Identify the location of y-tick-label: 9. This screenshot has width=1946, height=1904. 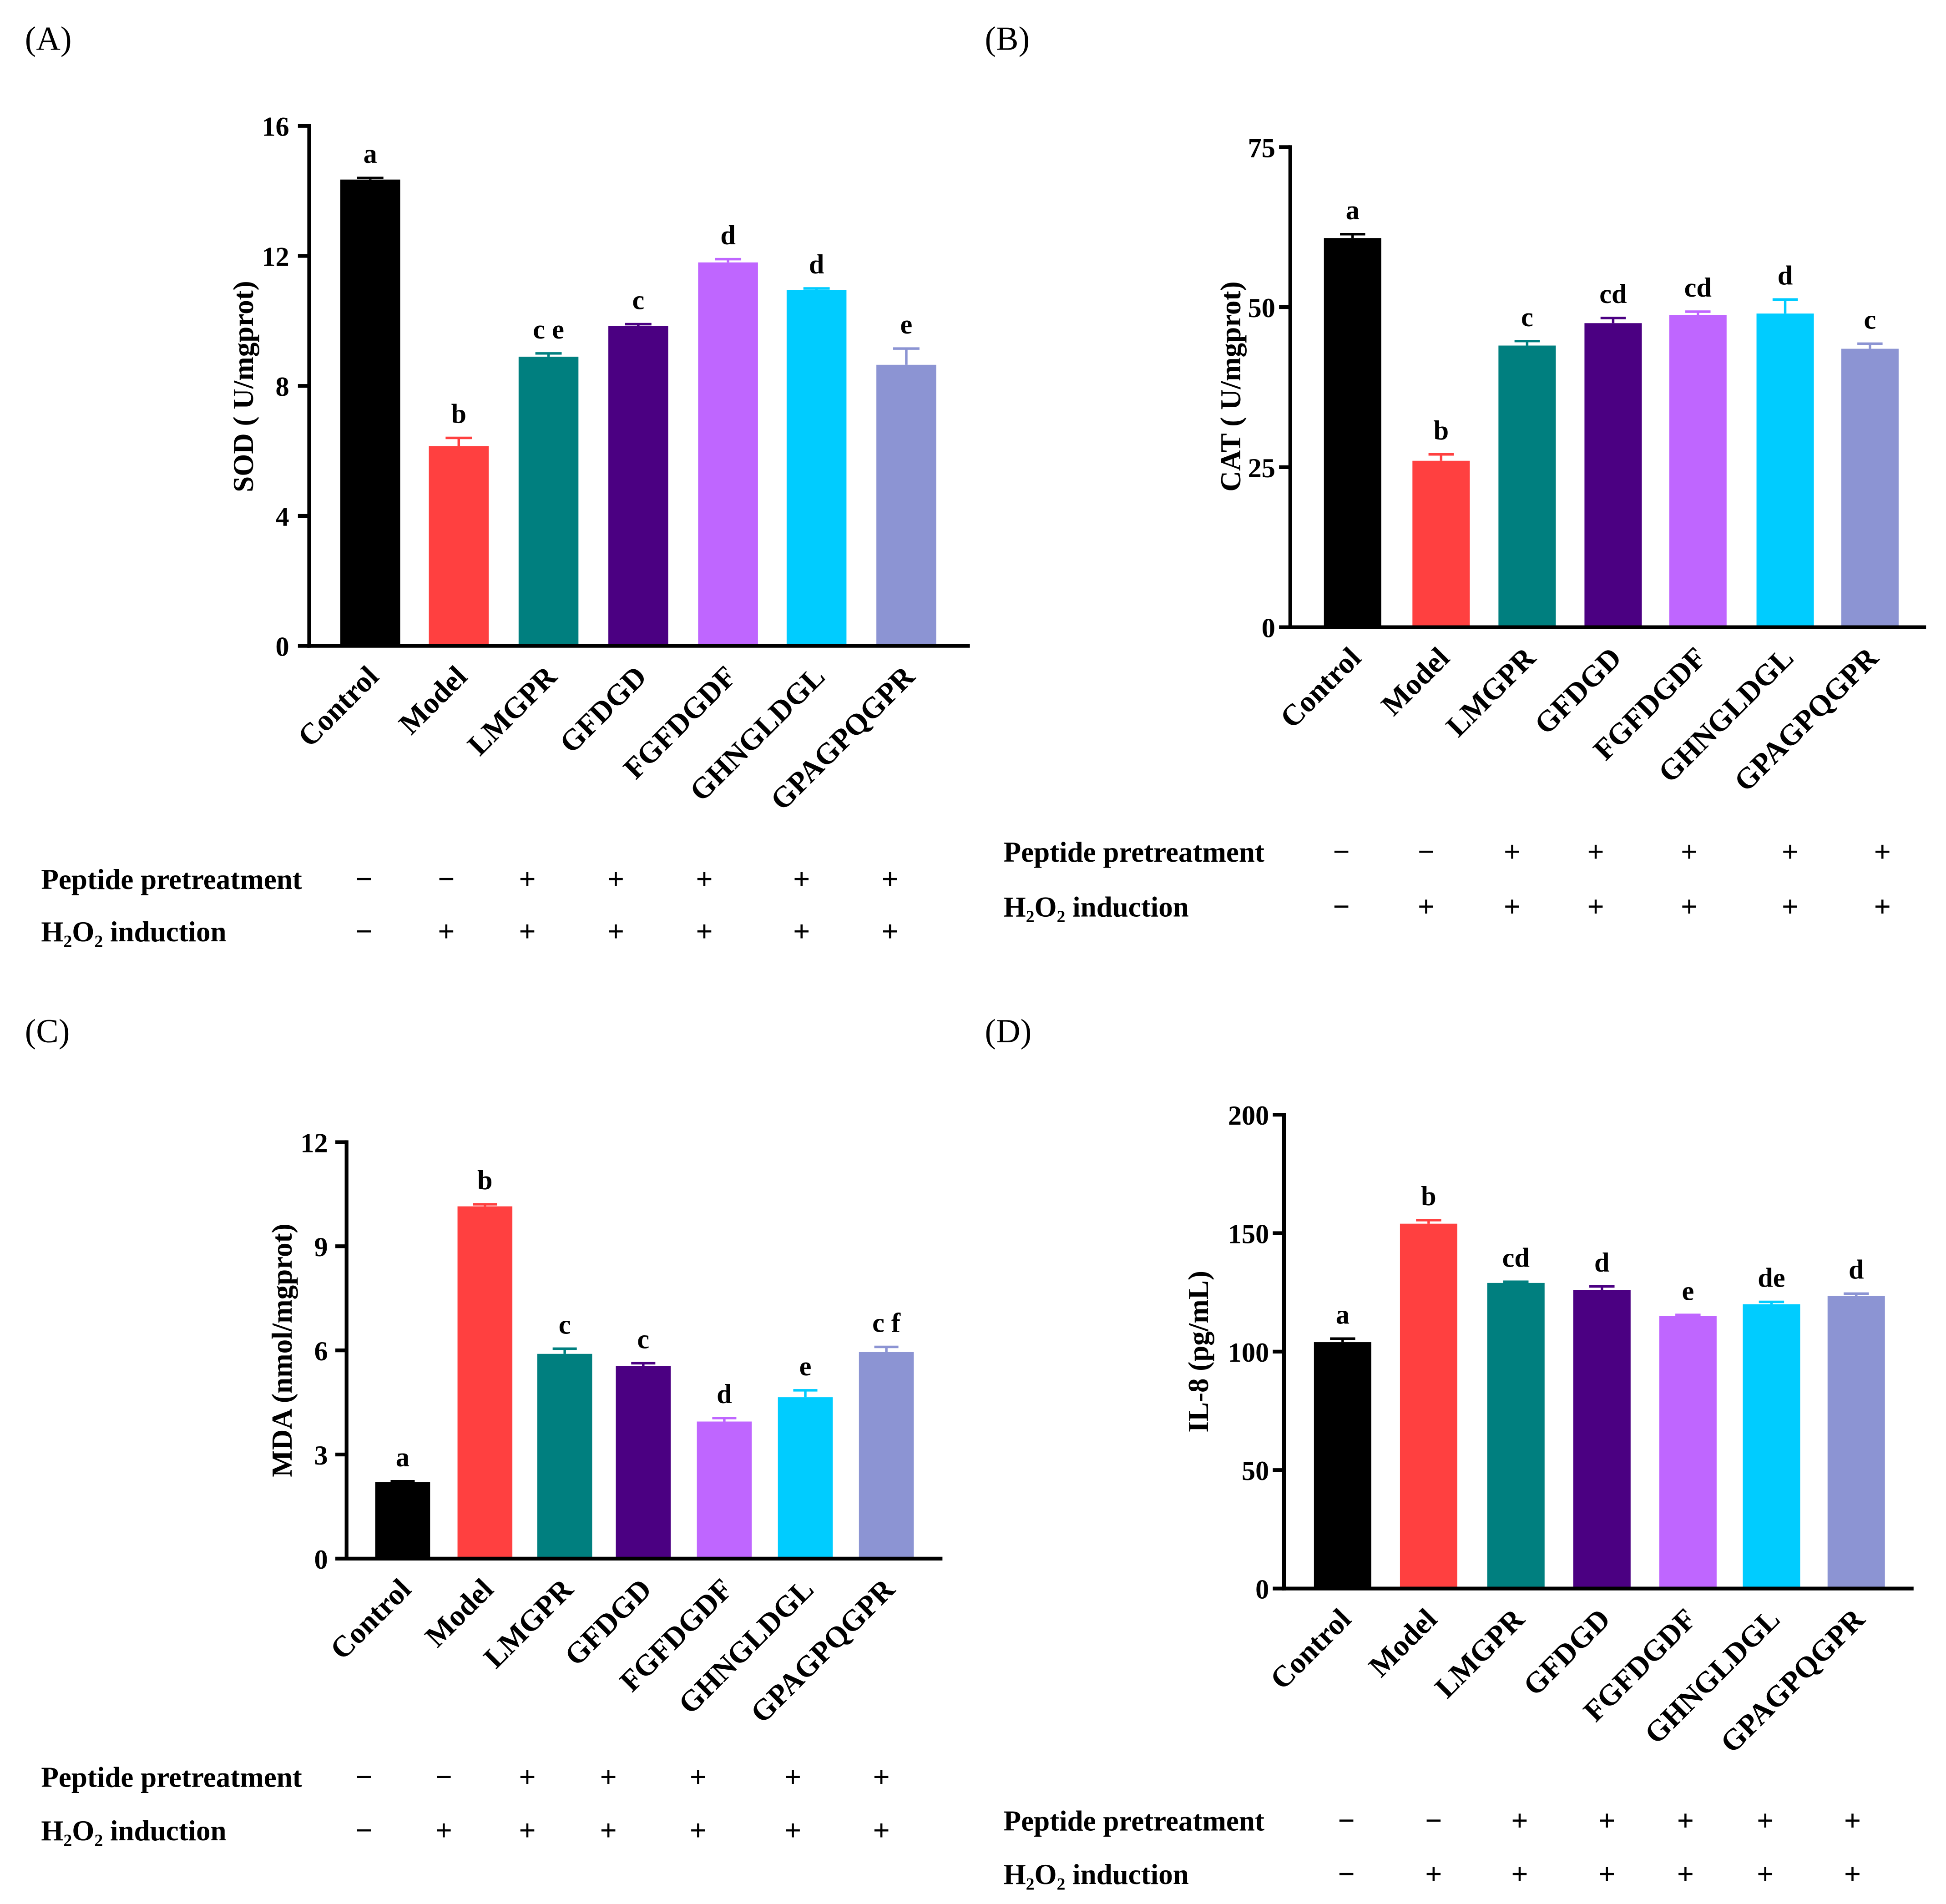
(321, 1247).